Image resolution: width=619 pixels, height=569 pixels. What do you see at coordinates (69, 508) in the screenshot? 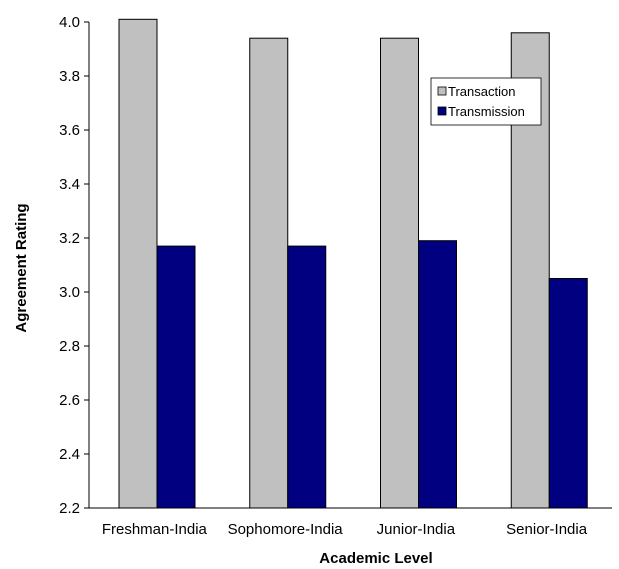
I see `y-tick-label: 2.2` at bounding box center [69, 508].